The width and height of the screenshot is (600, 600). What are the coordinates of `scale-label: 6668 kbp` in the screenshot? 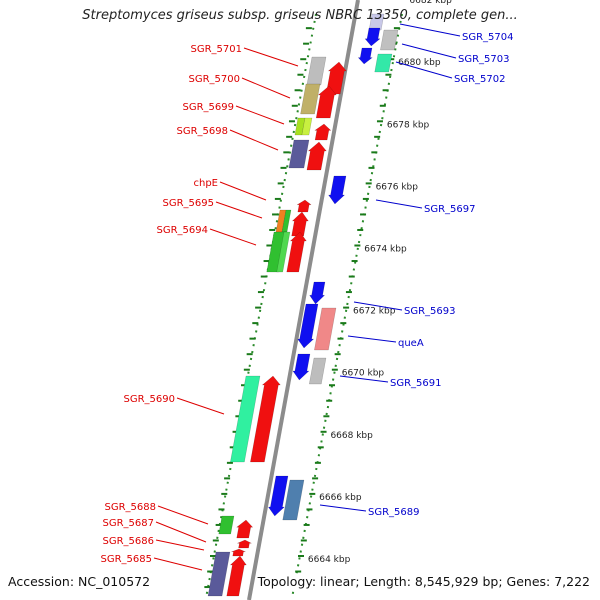 It's located at (351, 436).